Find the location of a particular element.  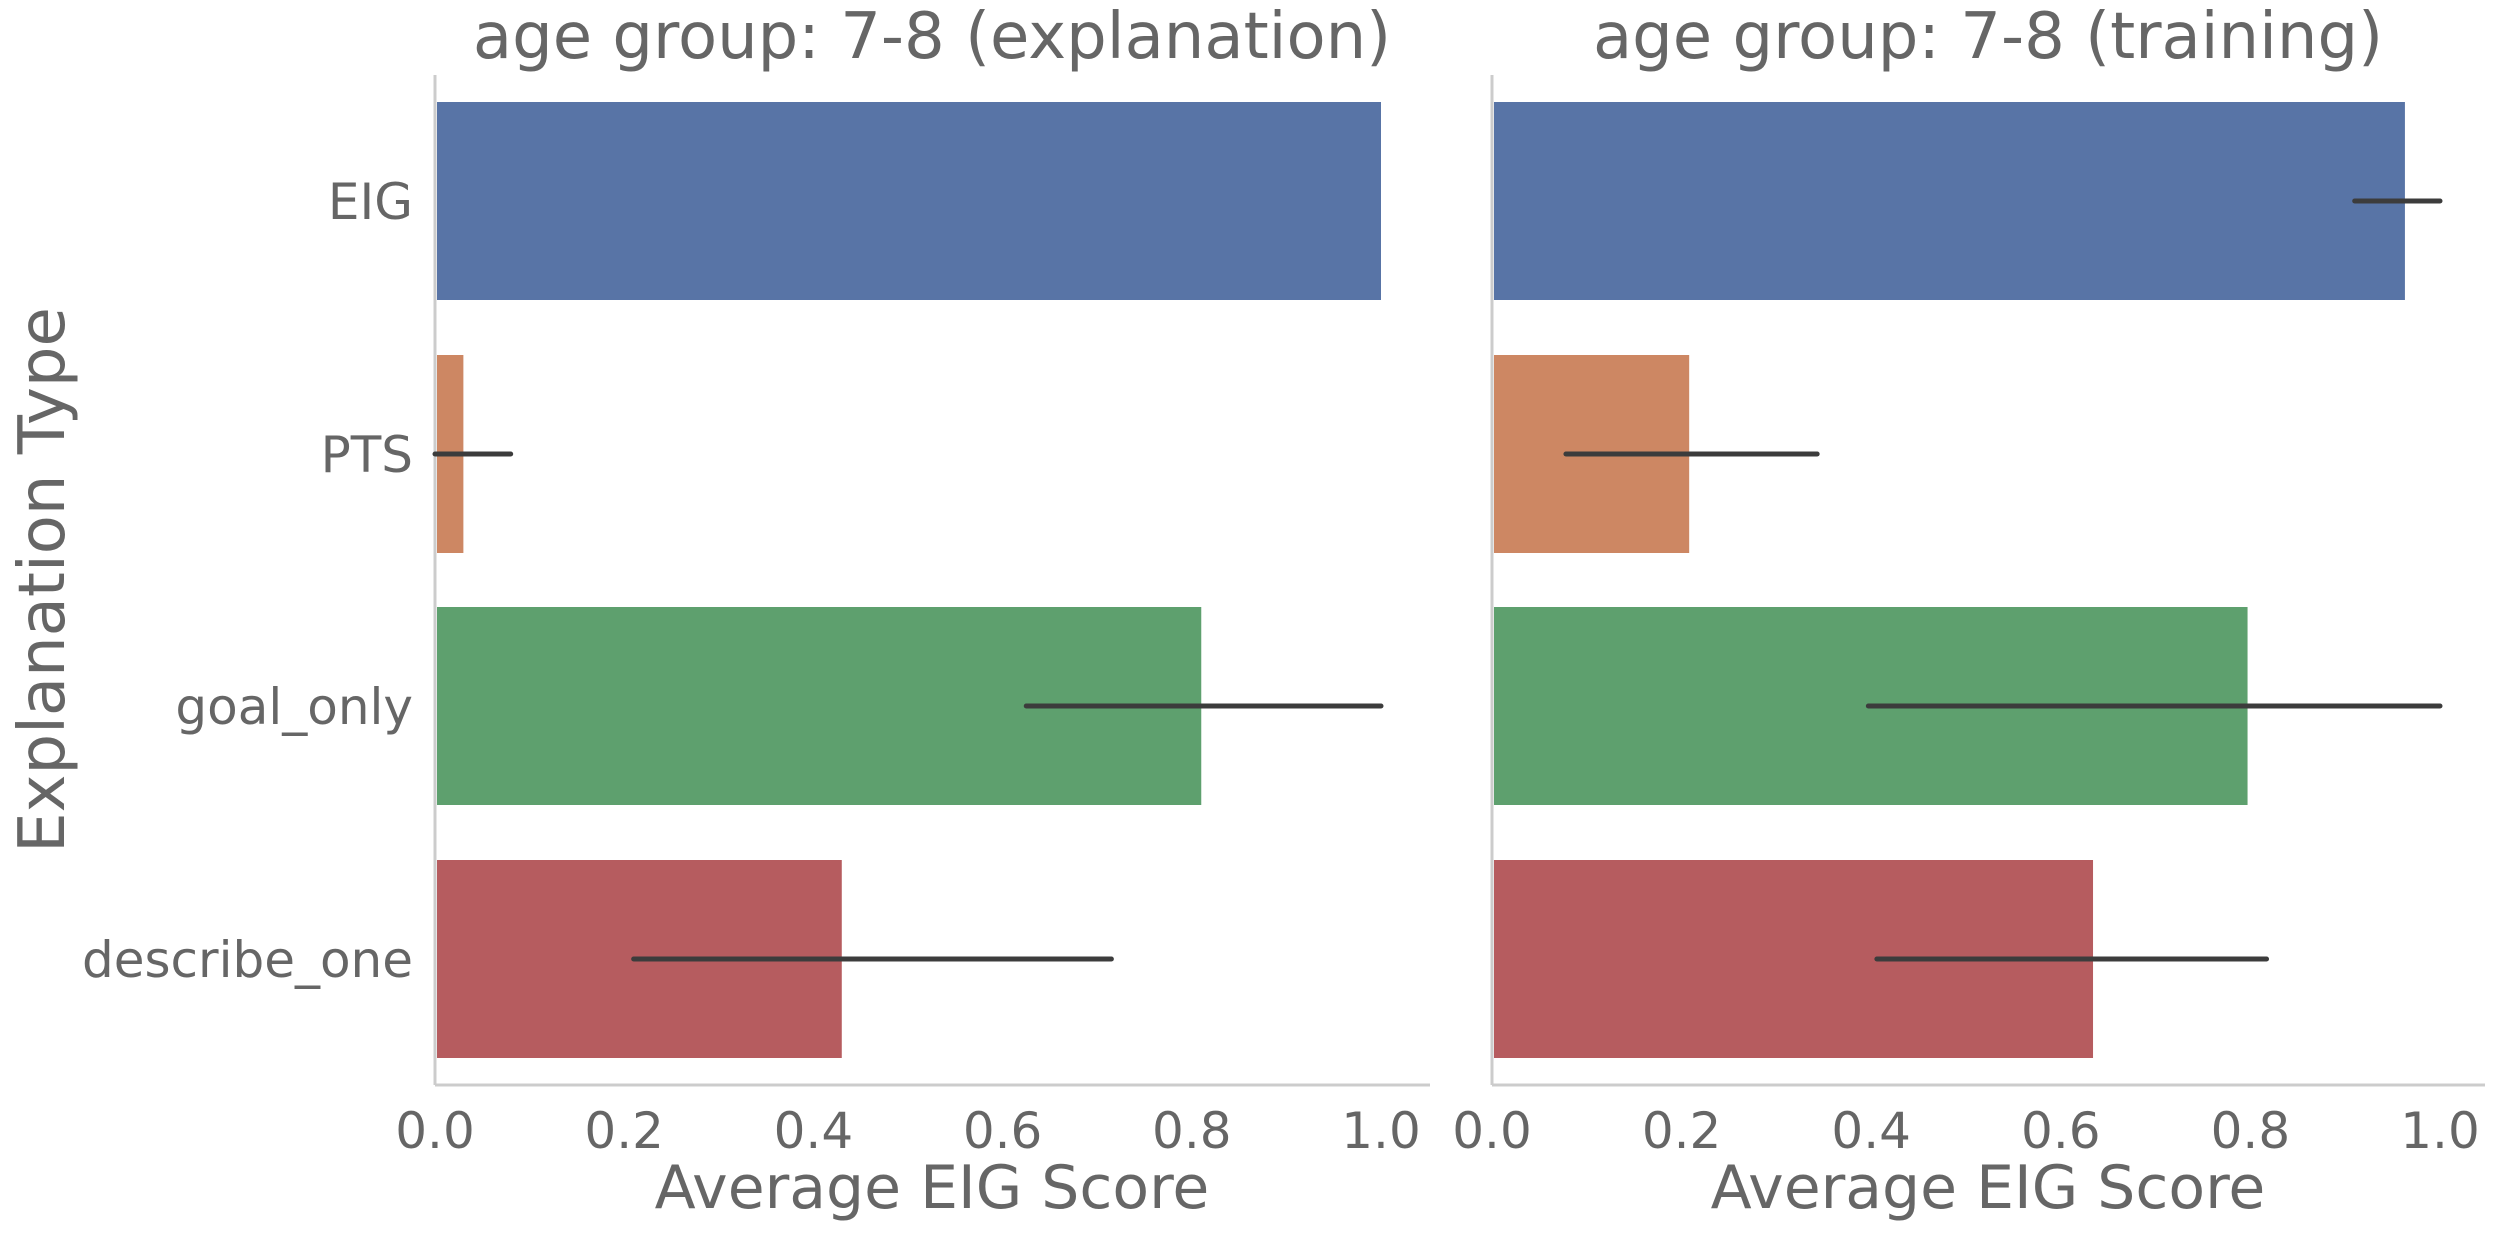

y-tick-label: goal_only is located at coordinates (294, 707).